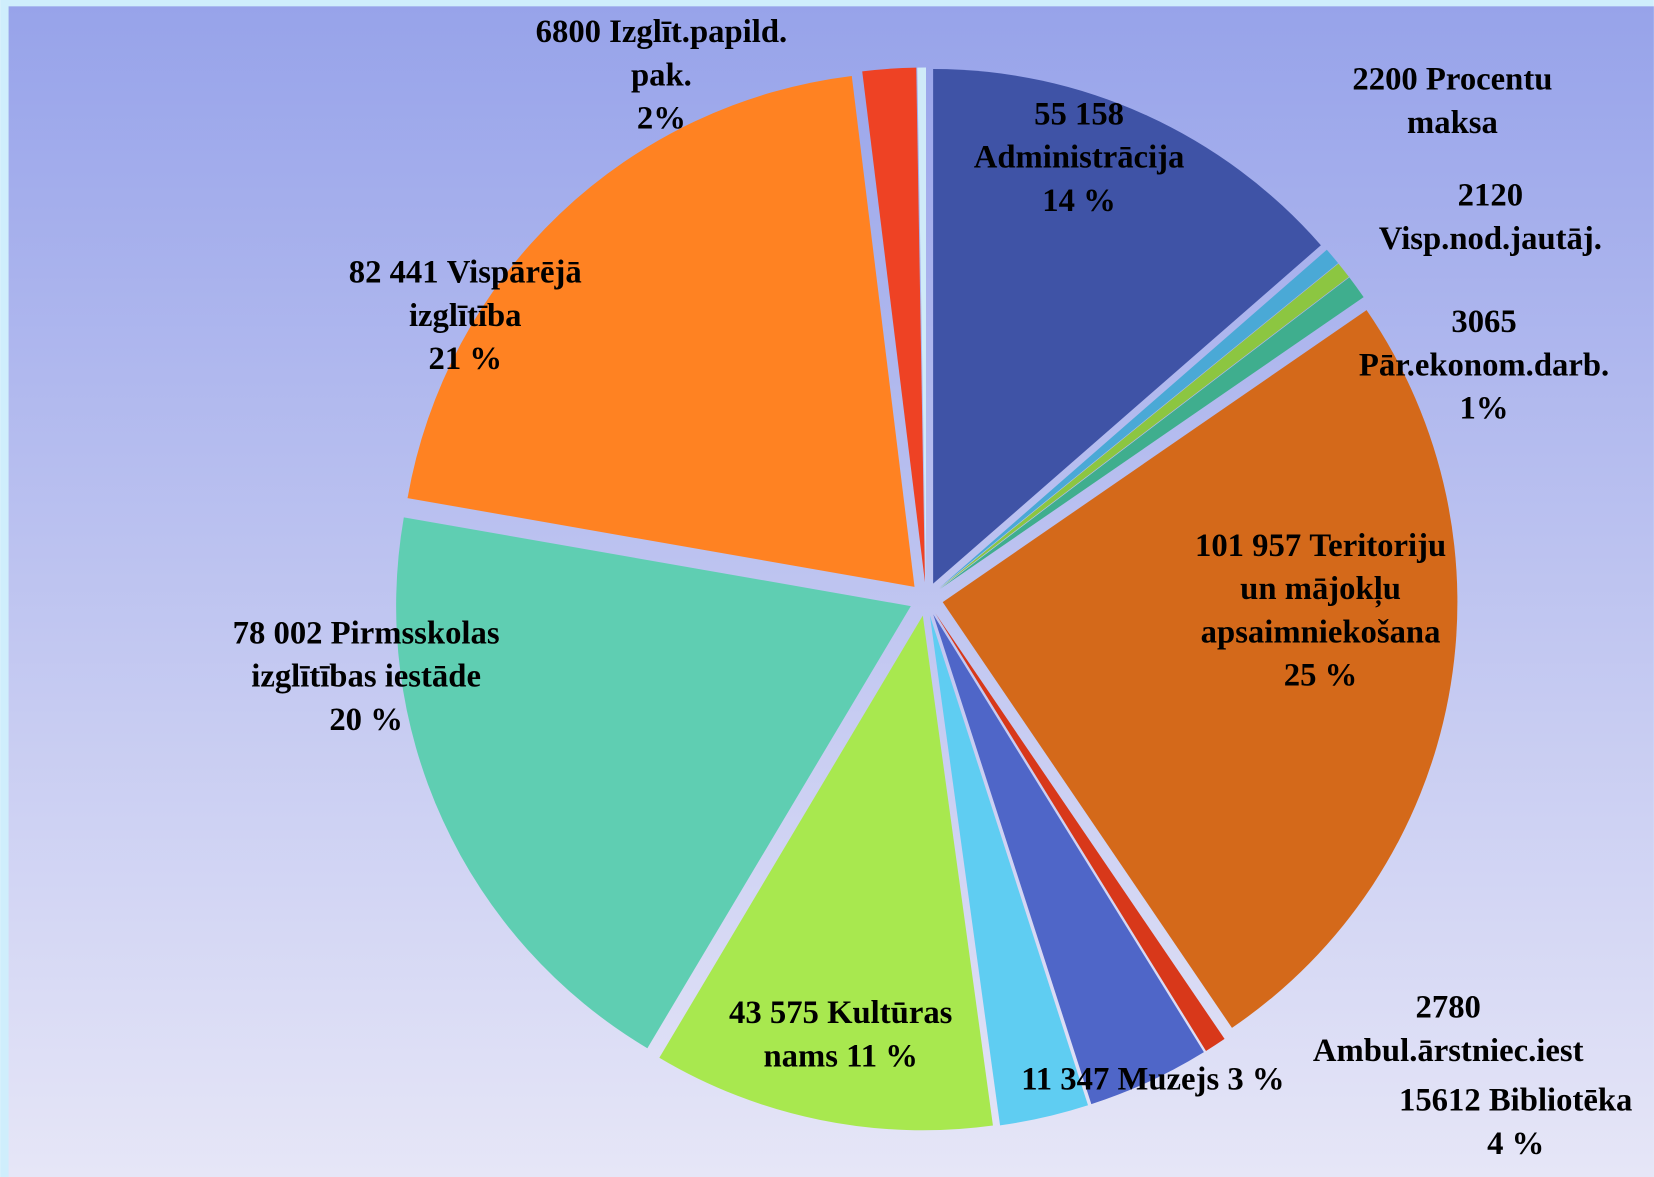 This screenshot has height=1177, width=1654. What do you see at coordinates (1483, 322) in the screenshot?
I see `label-part: 3065` at bounding box center [1483, 322].